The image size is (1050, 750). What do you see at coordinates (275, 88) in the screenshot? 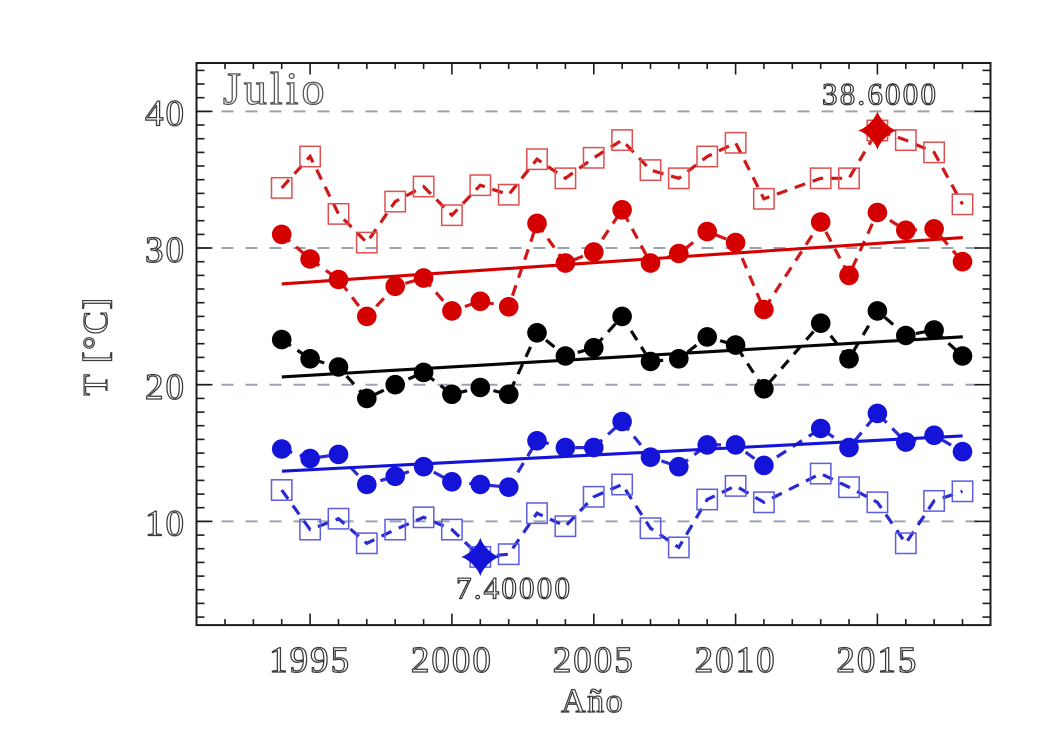
I see `svg-text: Julio` at bounding box center [275, 88].